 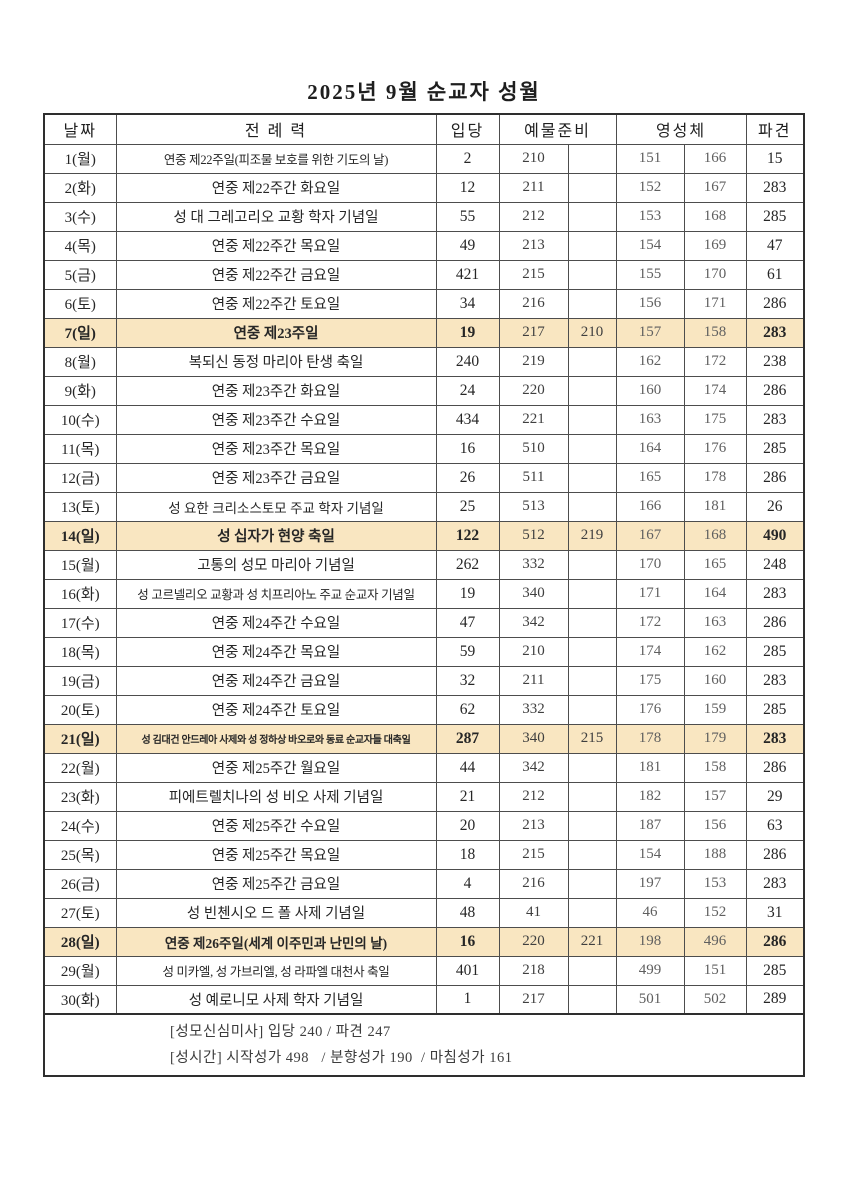 I want to click on footer-note-holy-hour: [성시간] 시작성가 498 / 분향성가 190 / 마침성가 161, so click(x=341, y=1058).